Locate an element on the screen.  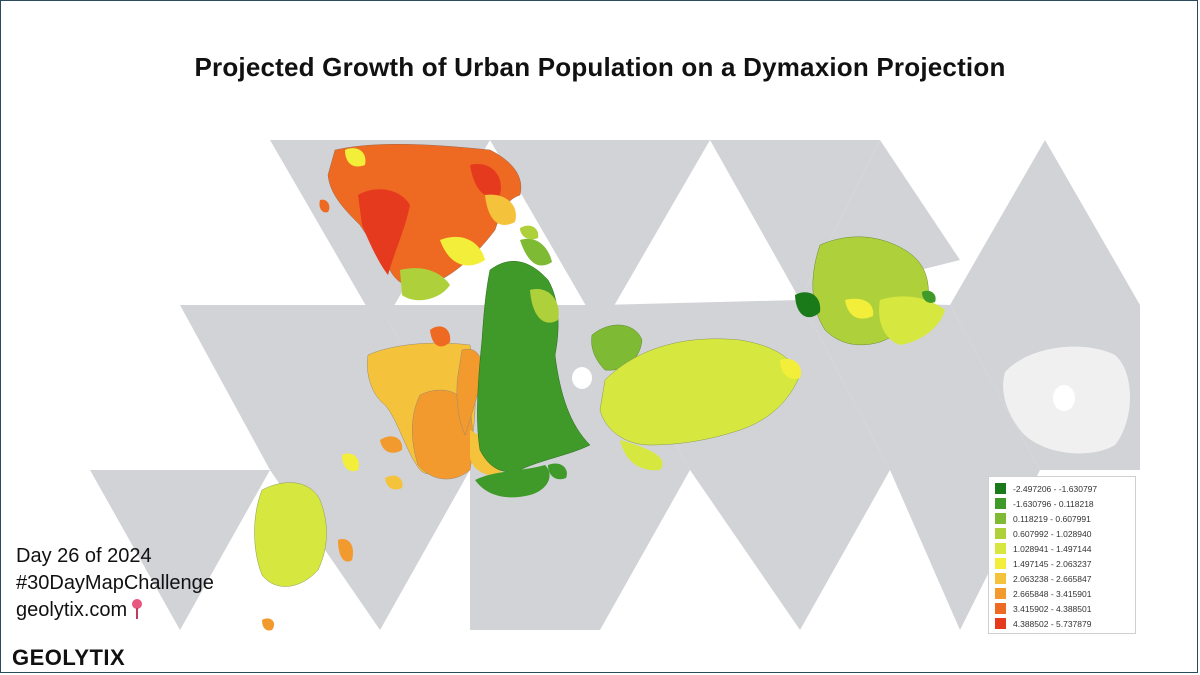
north-america is located at coordinates (700, 404).